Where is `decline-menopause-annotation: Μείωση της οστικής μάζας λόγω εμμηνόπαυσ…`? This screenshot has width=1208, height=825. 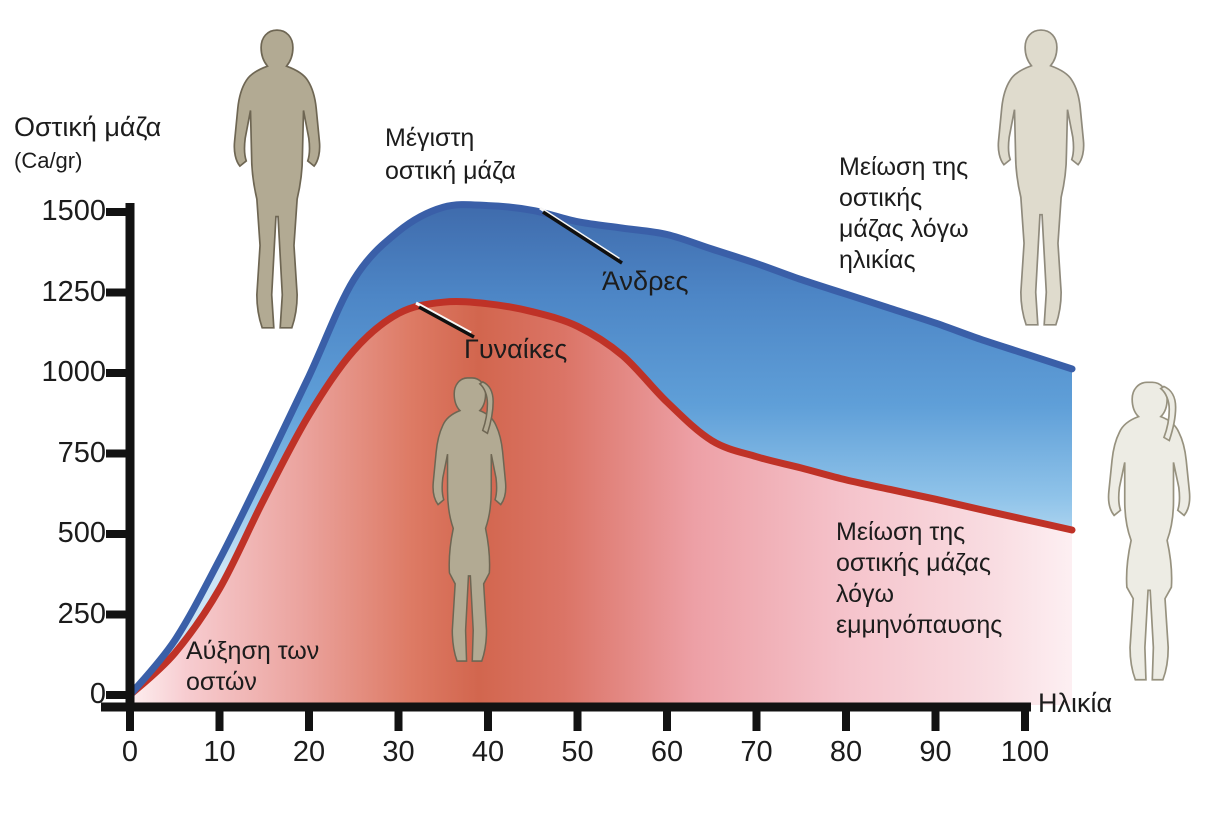
decline-menopause-annotation: Μείωση της οστικής μάζας λόγω εμμηνόπαυσ… is located at coordinates (919, 578).